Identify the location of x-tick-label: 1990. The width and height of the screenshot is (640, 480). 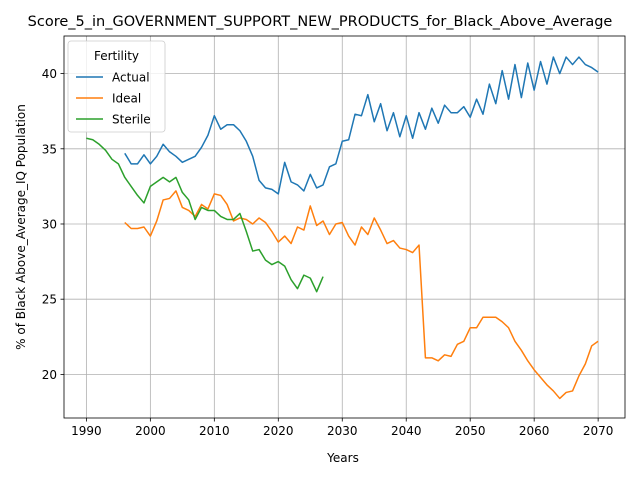
(86, 431).